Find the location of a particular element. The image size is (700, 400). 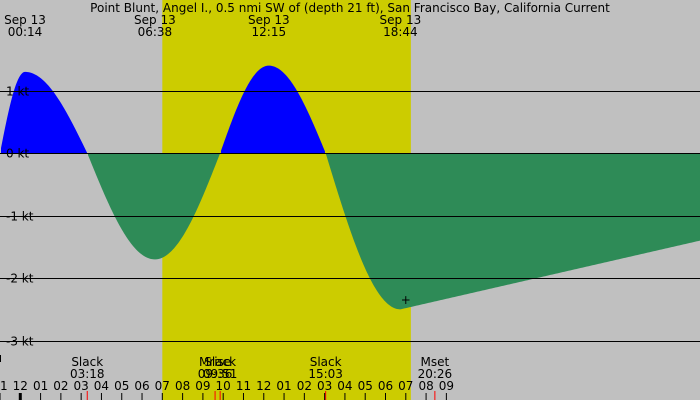

extreme-time-2: 12:15 is located at coordinates (269, 32).